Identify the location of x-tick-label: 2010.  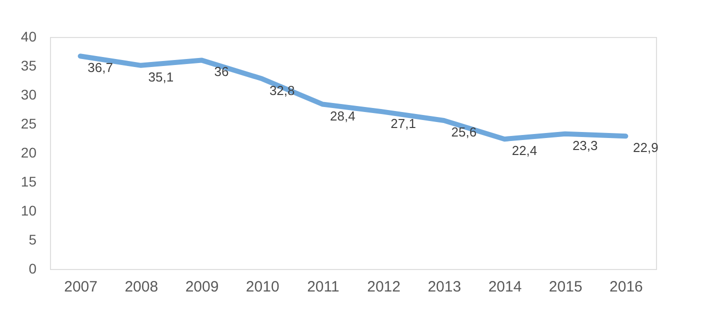
(263, 287).